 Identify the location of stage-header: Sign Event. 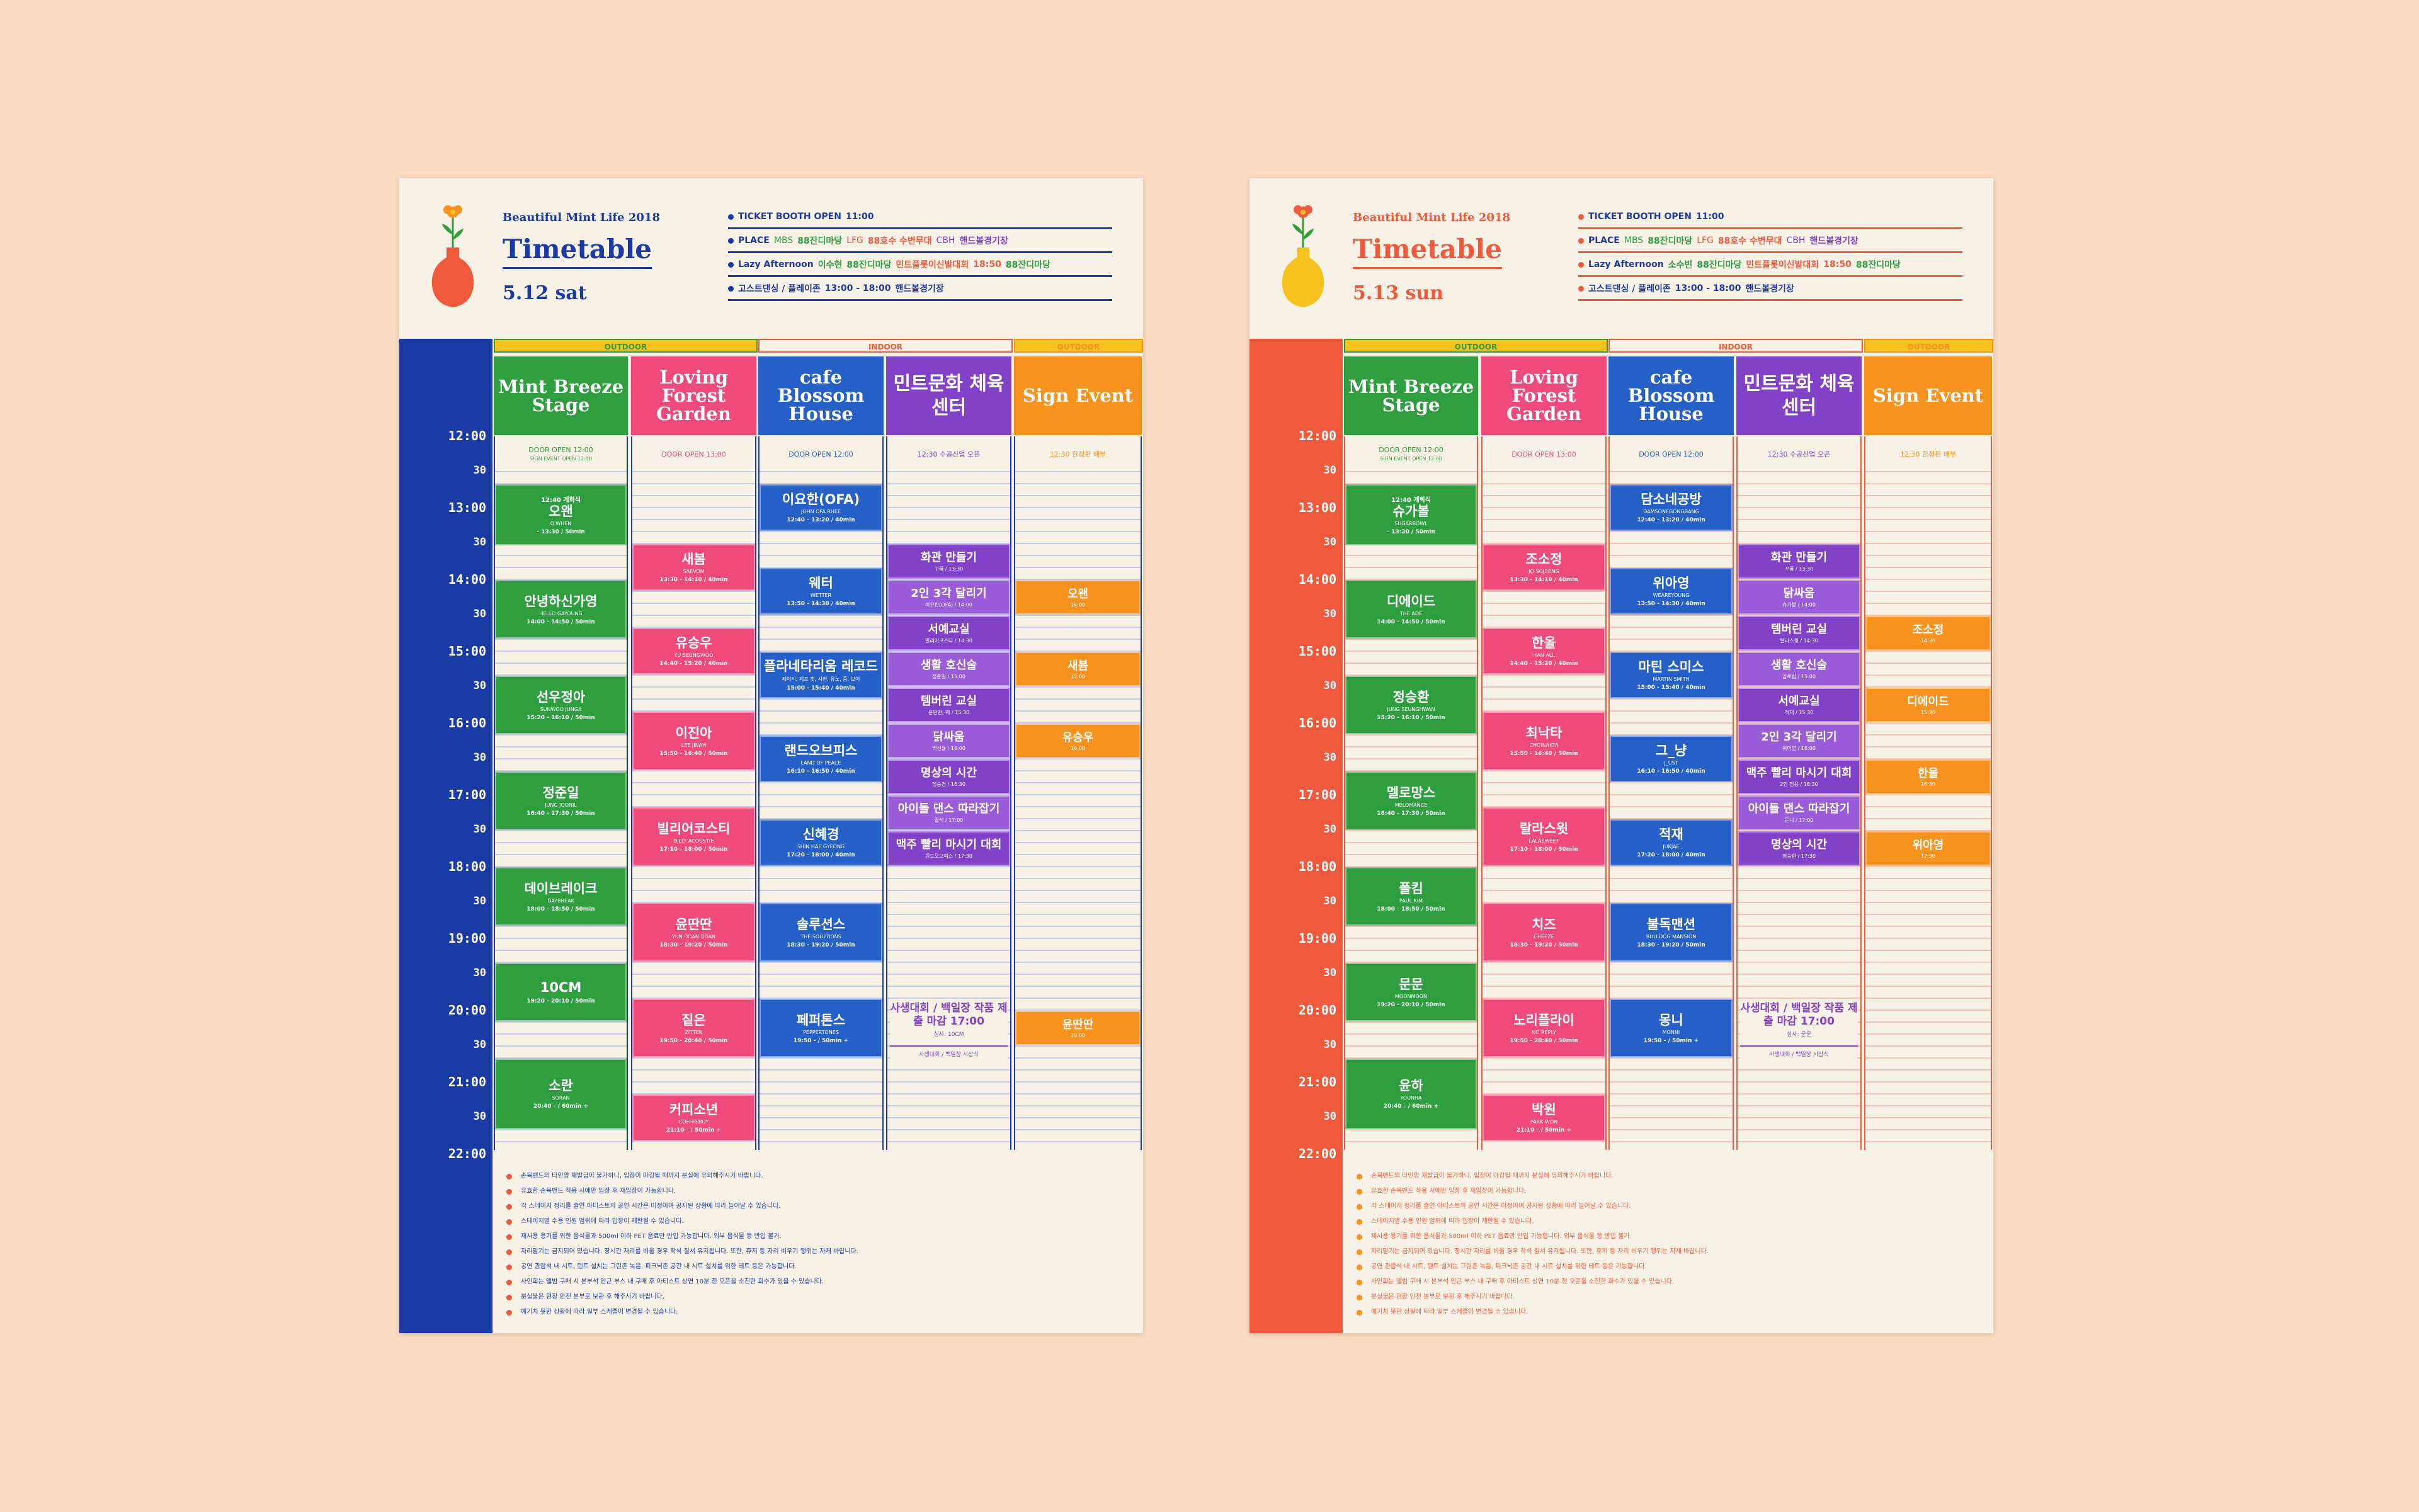
(1928, 395).